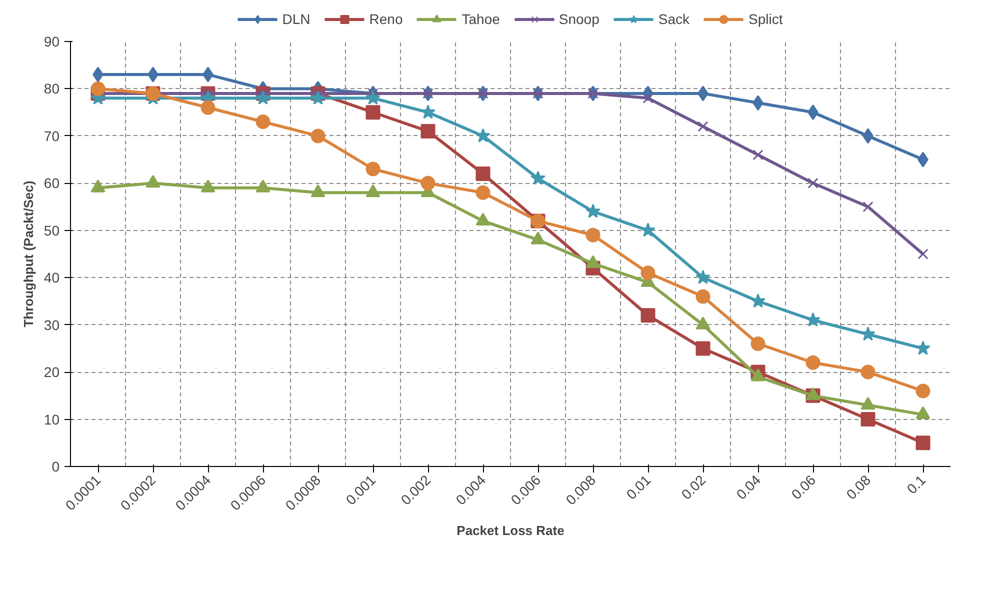  What do you see at coordinates (52, 278) in the screenshot?
I see `y-tick-label: 40` at bounding box center [52, 278].